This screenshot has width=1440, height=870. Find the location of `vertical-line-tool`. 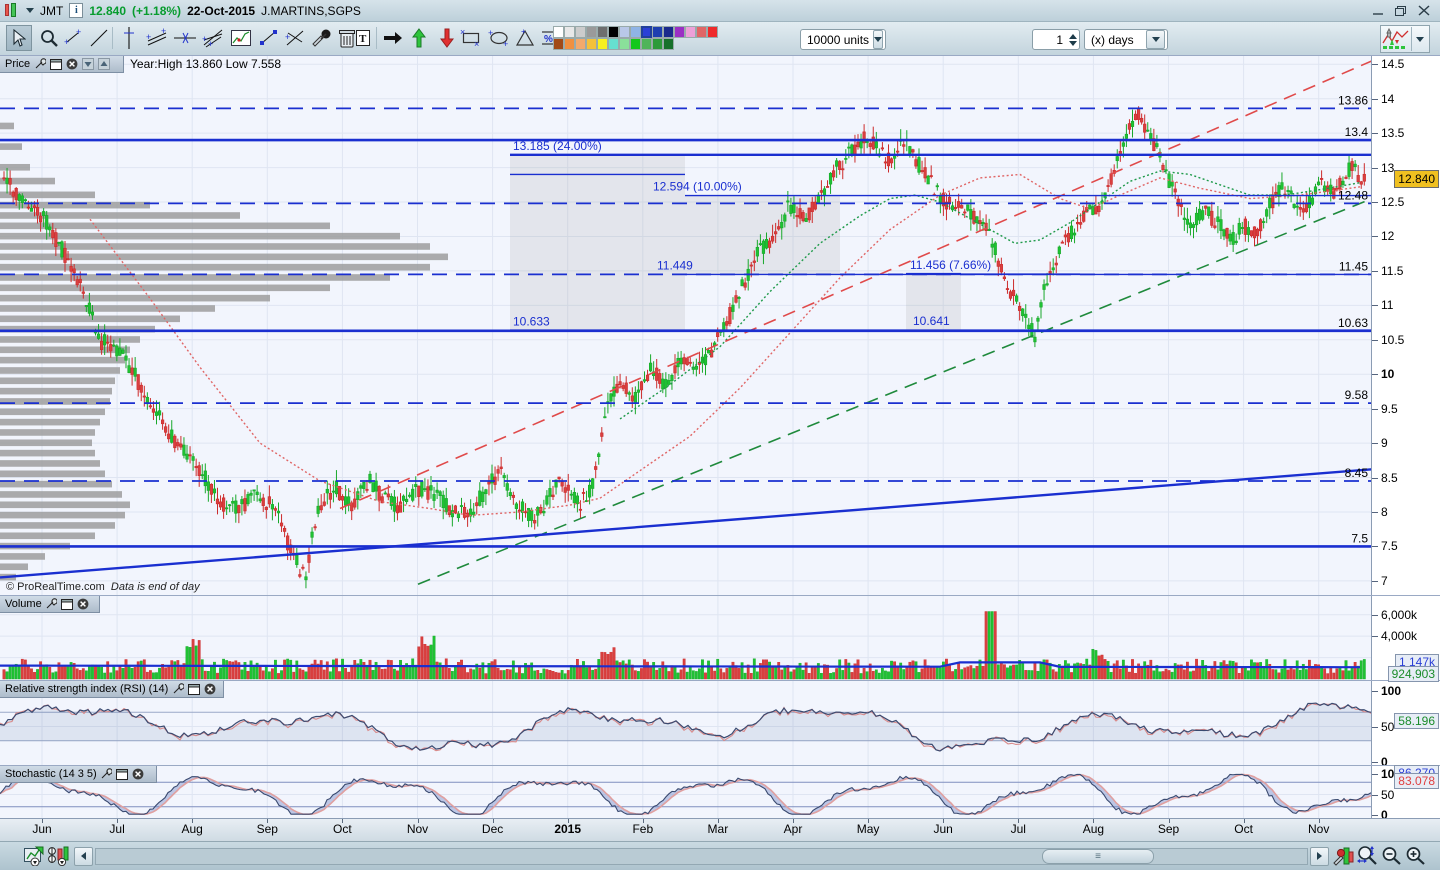

vertical-line-tool is located at coordinates (129, 38).